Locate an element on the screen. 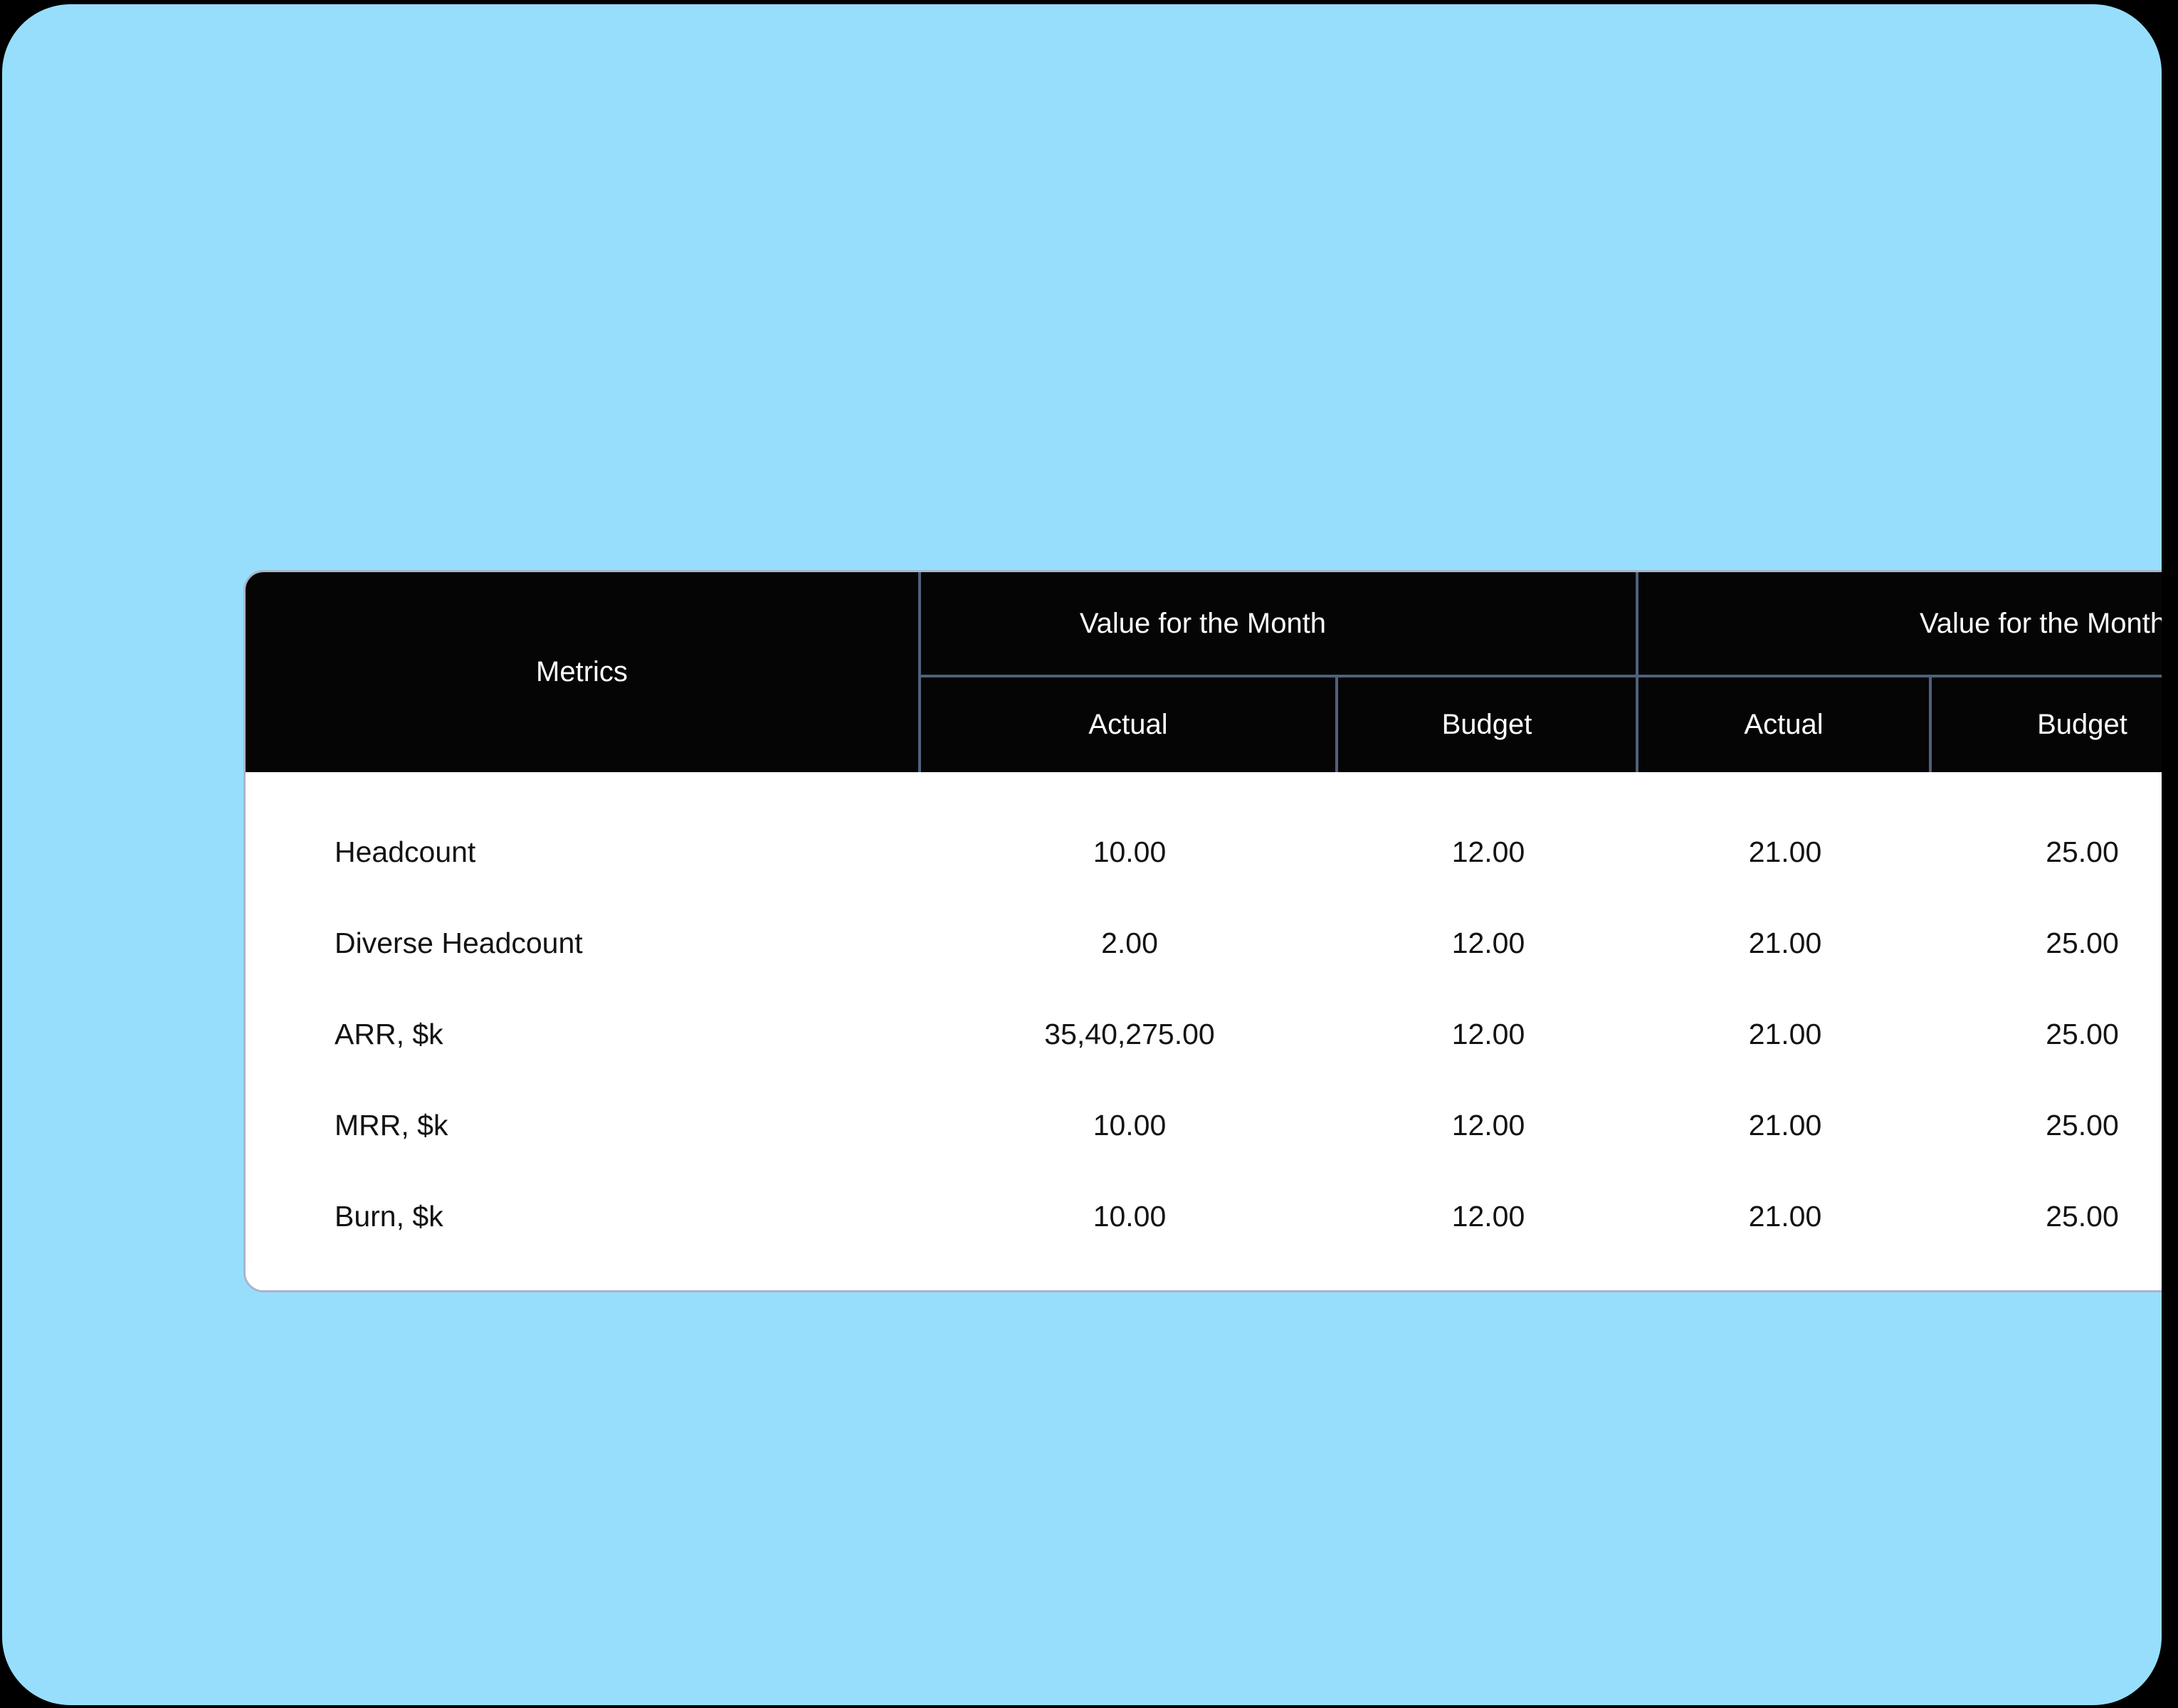 Image resolution: width=2178 pixels, height=1708 pixels. table-row: Burn, $k 10.00 12.00 21.00 25.00 is located at coordinates (1204, 1216).